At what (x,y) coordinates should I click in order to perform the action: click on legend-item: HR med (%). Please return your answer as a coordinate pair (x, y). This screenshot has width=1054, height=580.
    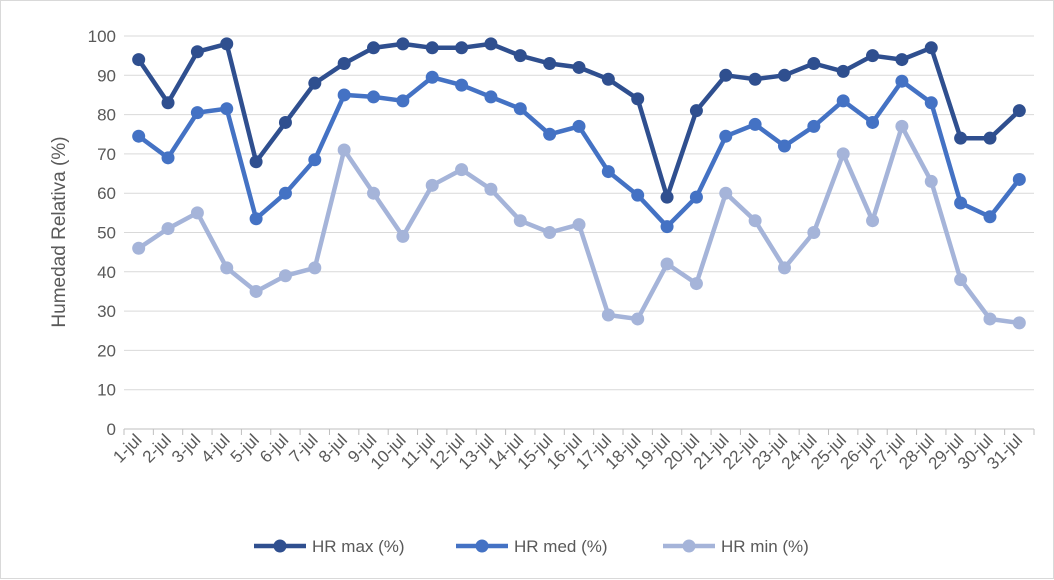
    Looking at the image, I should click on (532, 546).